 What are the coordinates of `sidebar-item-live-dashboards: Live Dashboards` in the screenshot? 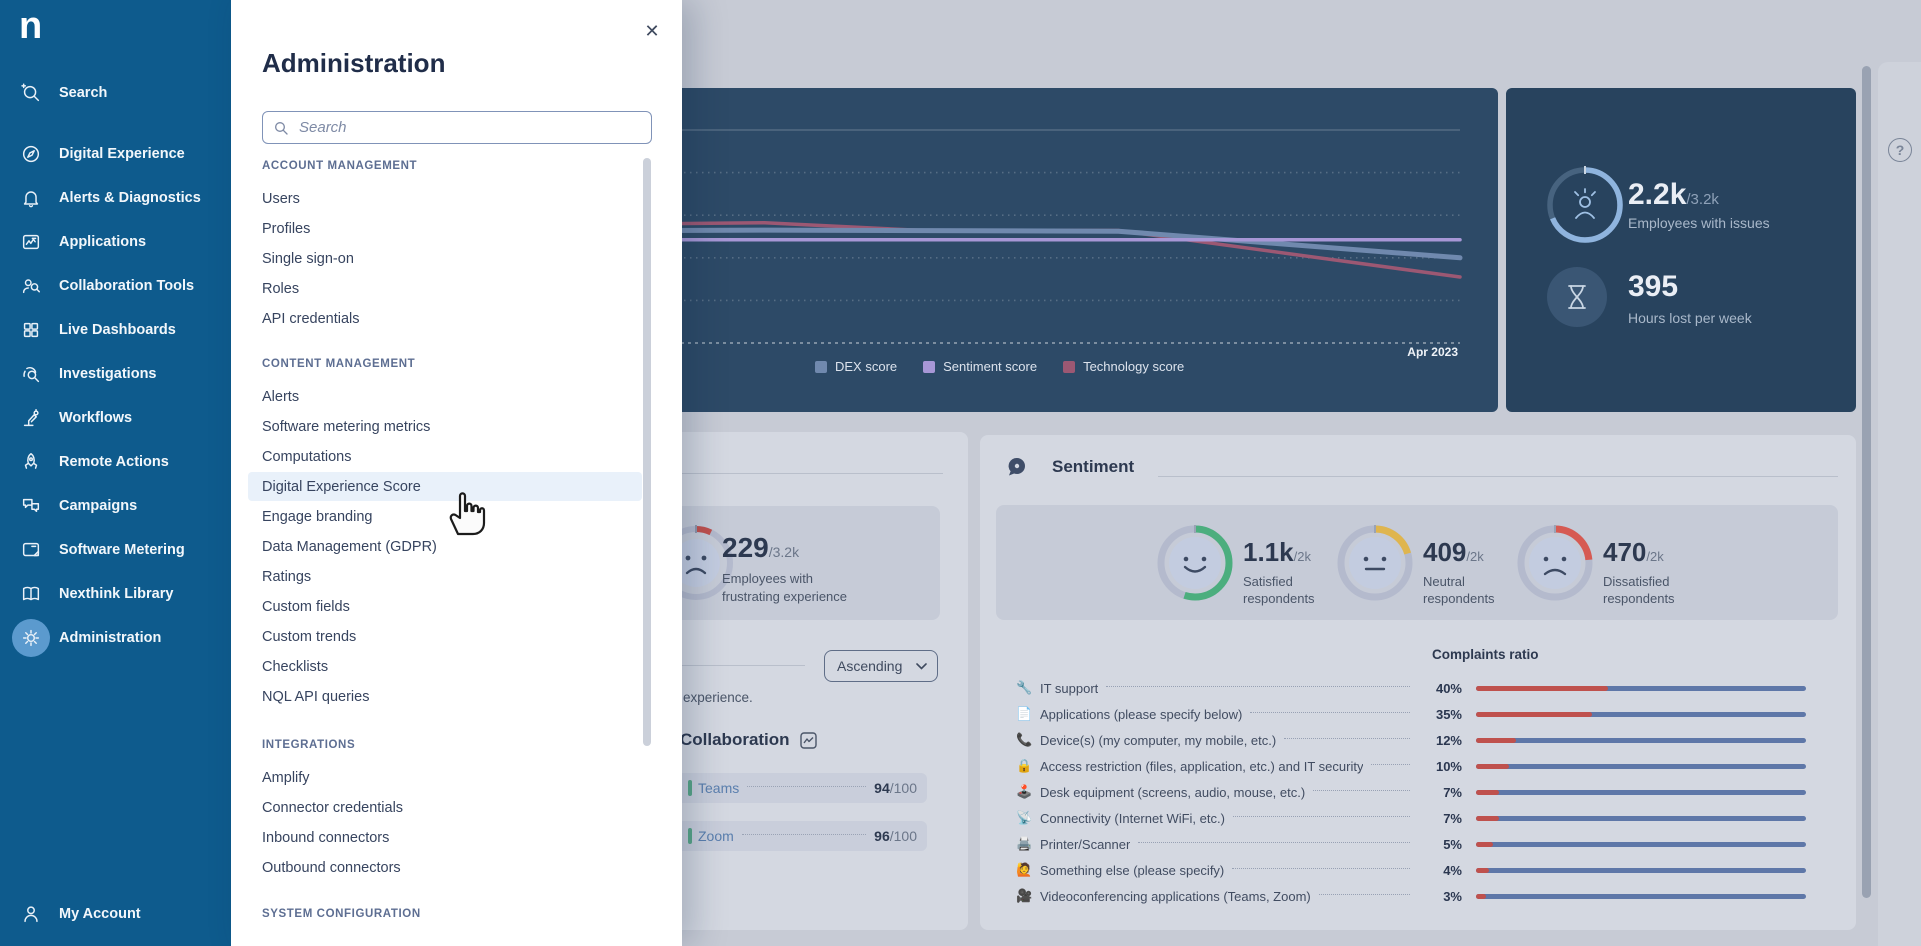 It's located at (115, 330).